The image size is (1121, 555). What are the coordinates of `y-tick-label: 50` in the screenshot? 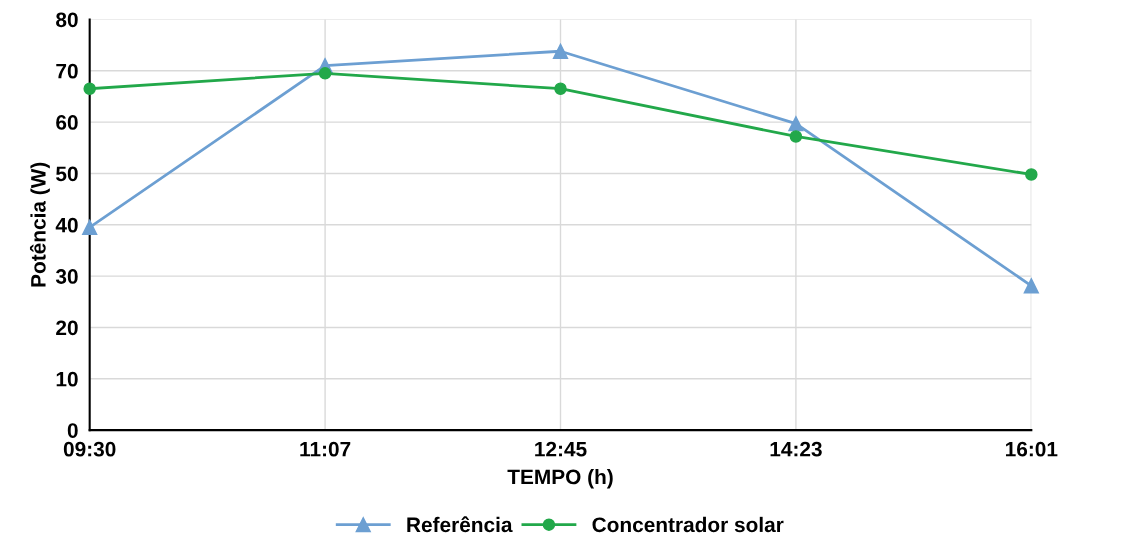 It's located at (67, 174).